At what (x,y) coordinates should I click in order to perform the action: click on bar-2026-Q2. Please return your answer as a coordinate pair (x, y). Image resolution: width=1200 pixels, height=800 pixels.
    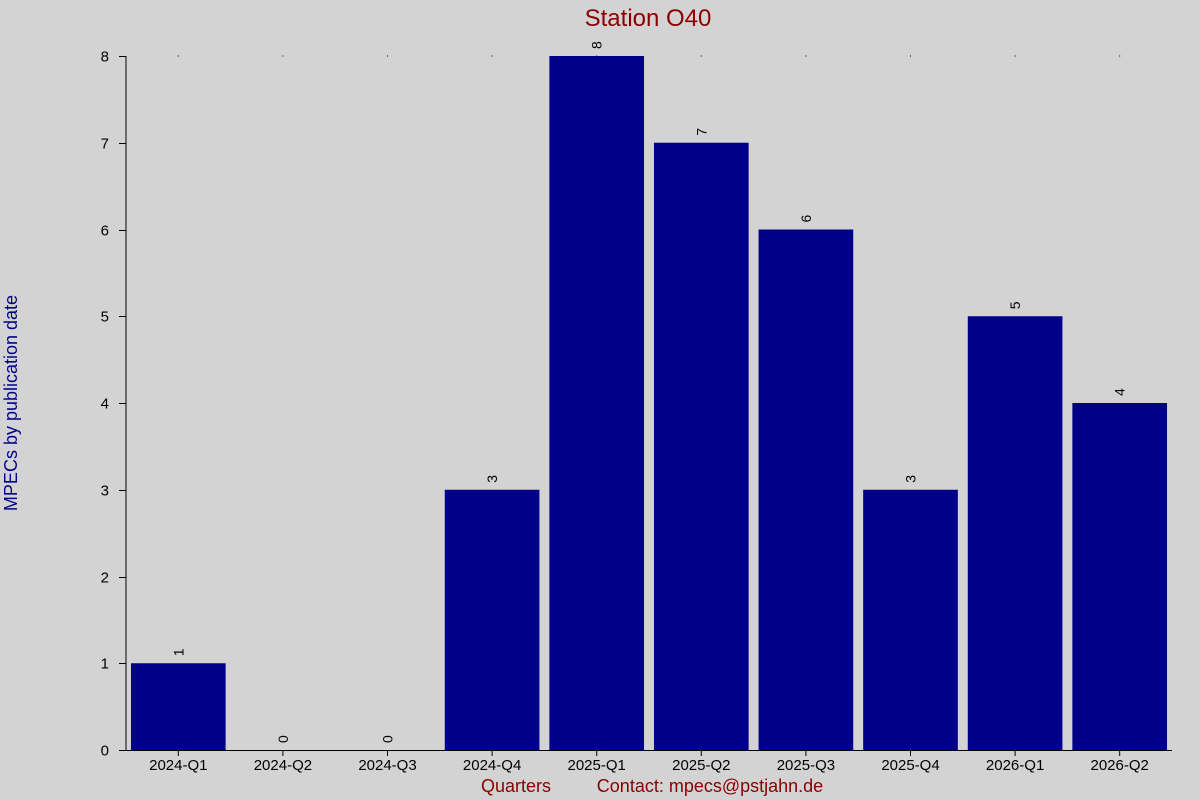
    Looking at the image, I should click on (1120, 576).